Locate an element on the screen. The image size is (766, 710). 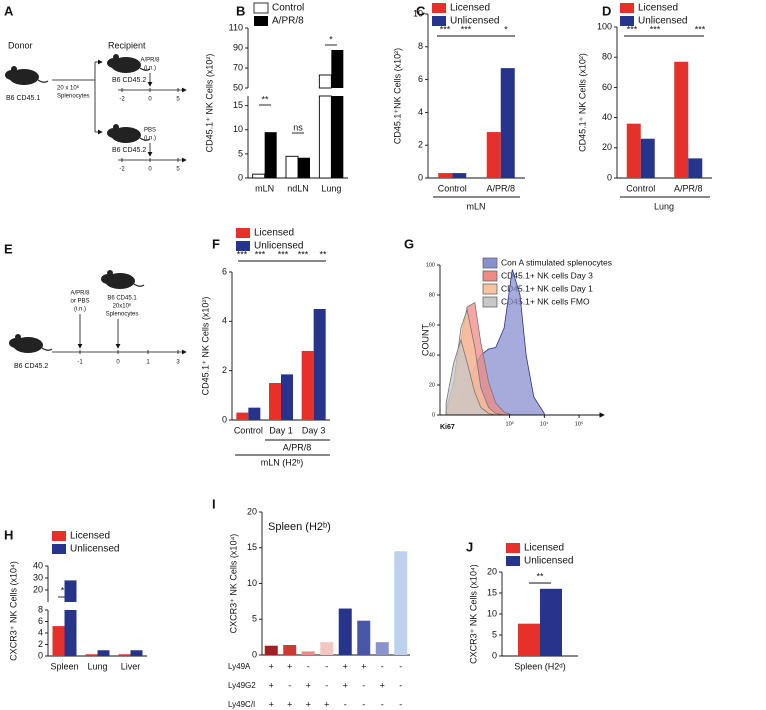
timeline-label: -2 is located at coordinates (122, 170).